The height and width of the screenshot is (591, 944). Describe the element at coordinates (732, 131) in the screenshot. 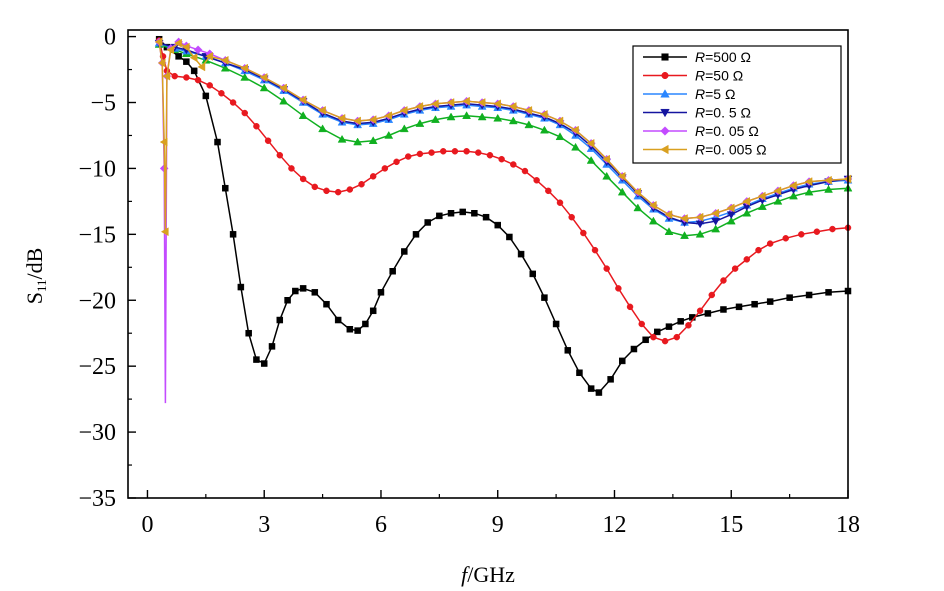

I see `legend-label-value: =0. 05 Ω` at that location.